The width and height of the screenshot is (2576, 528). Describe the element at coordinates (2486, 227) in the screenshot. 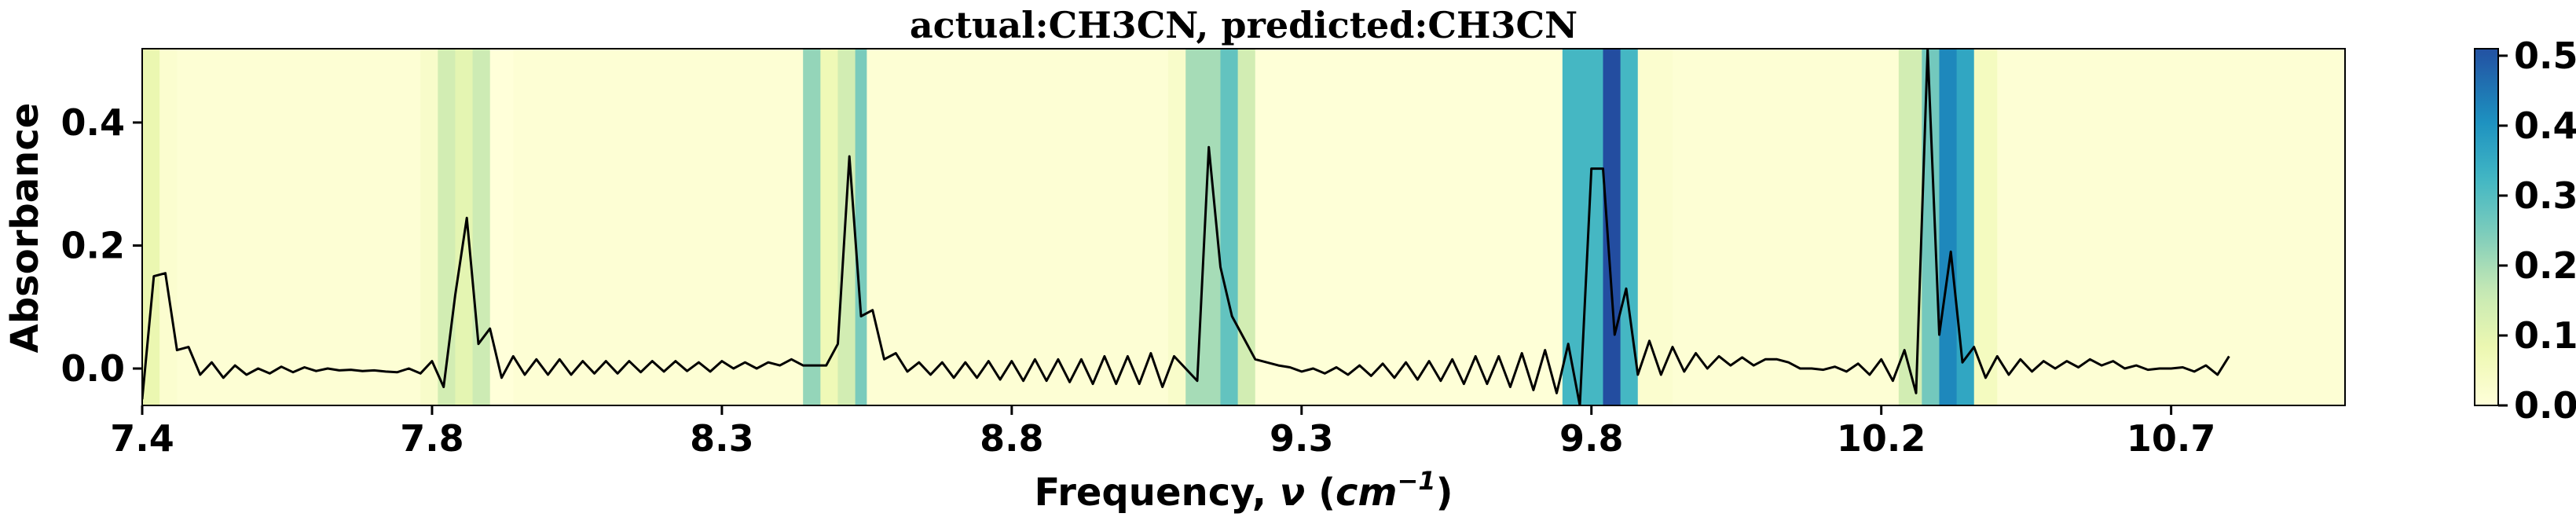

I see `colorbar-gradient` at that location.